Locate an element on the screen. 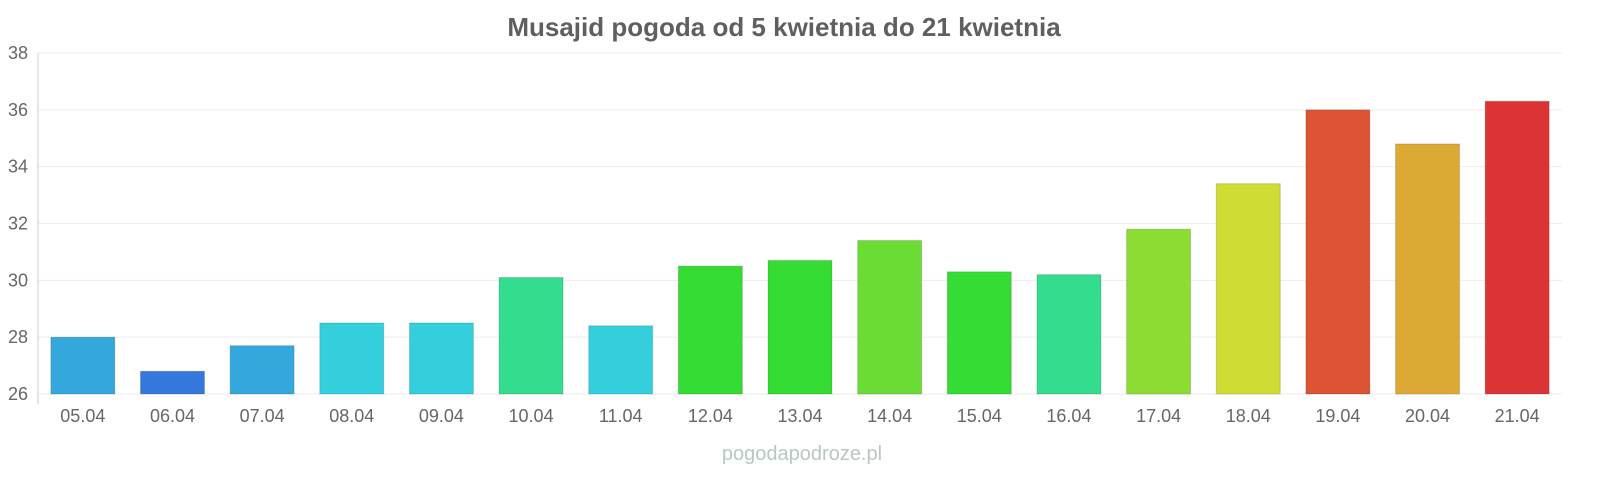  bar-11.04 is located at coordinates (621, 360).